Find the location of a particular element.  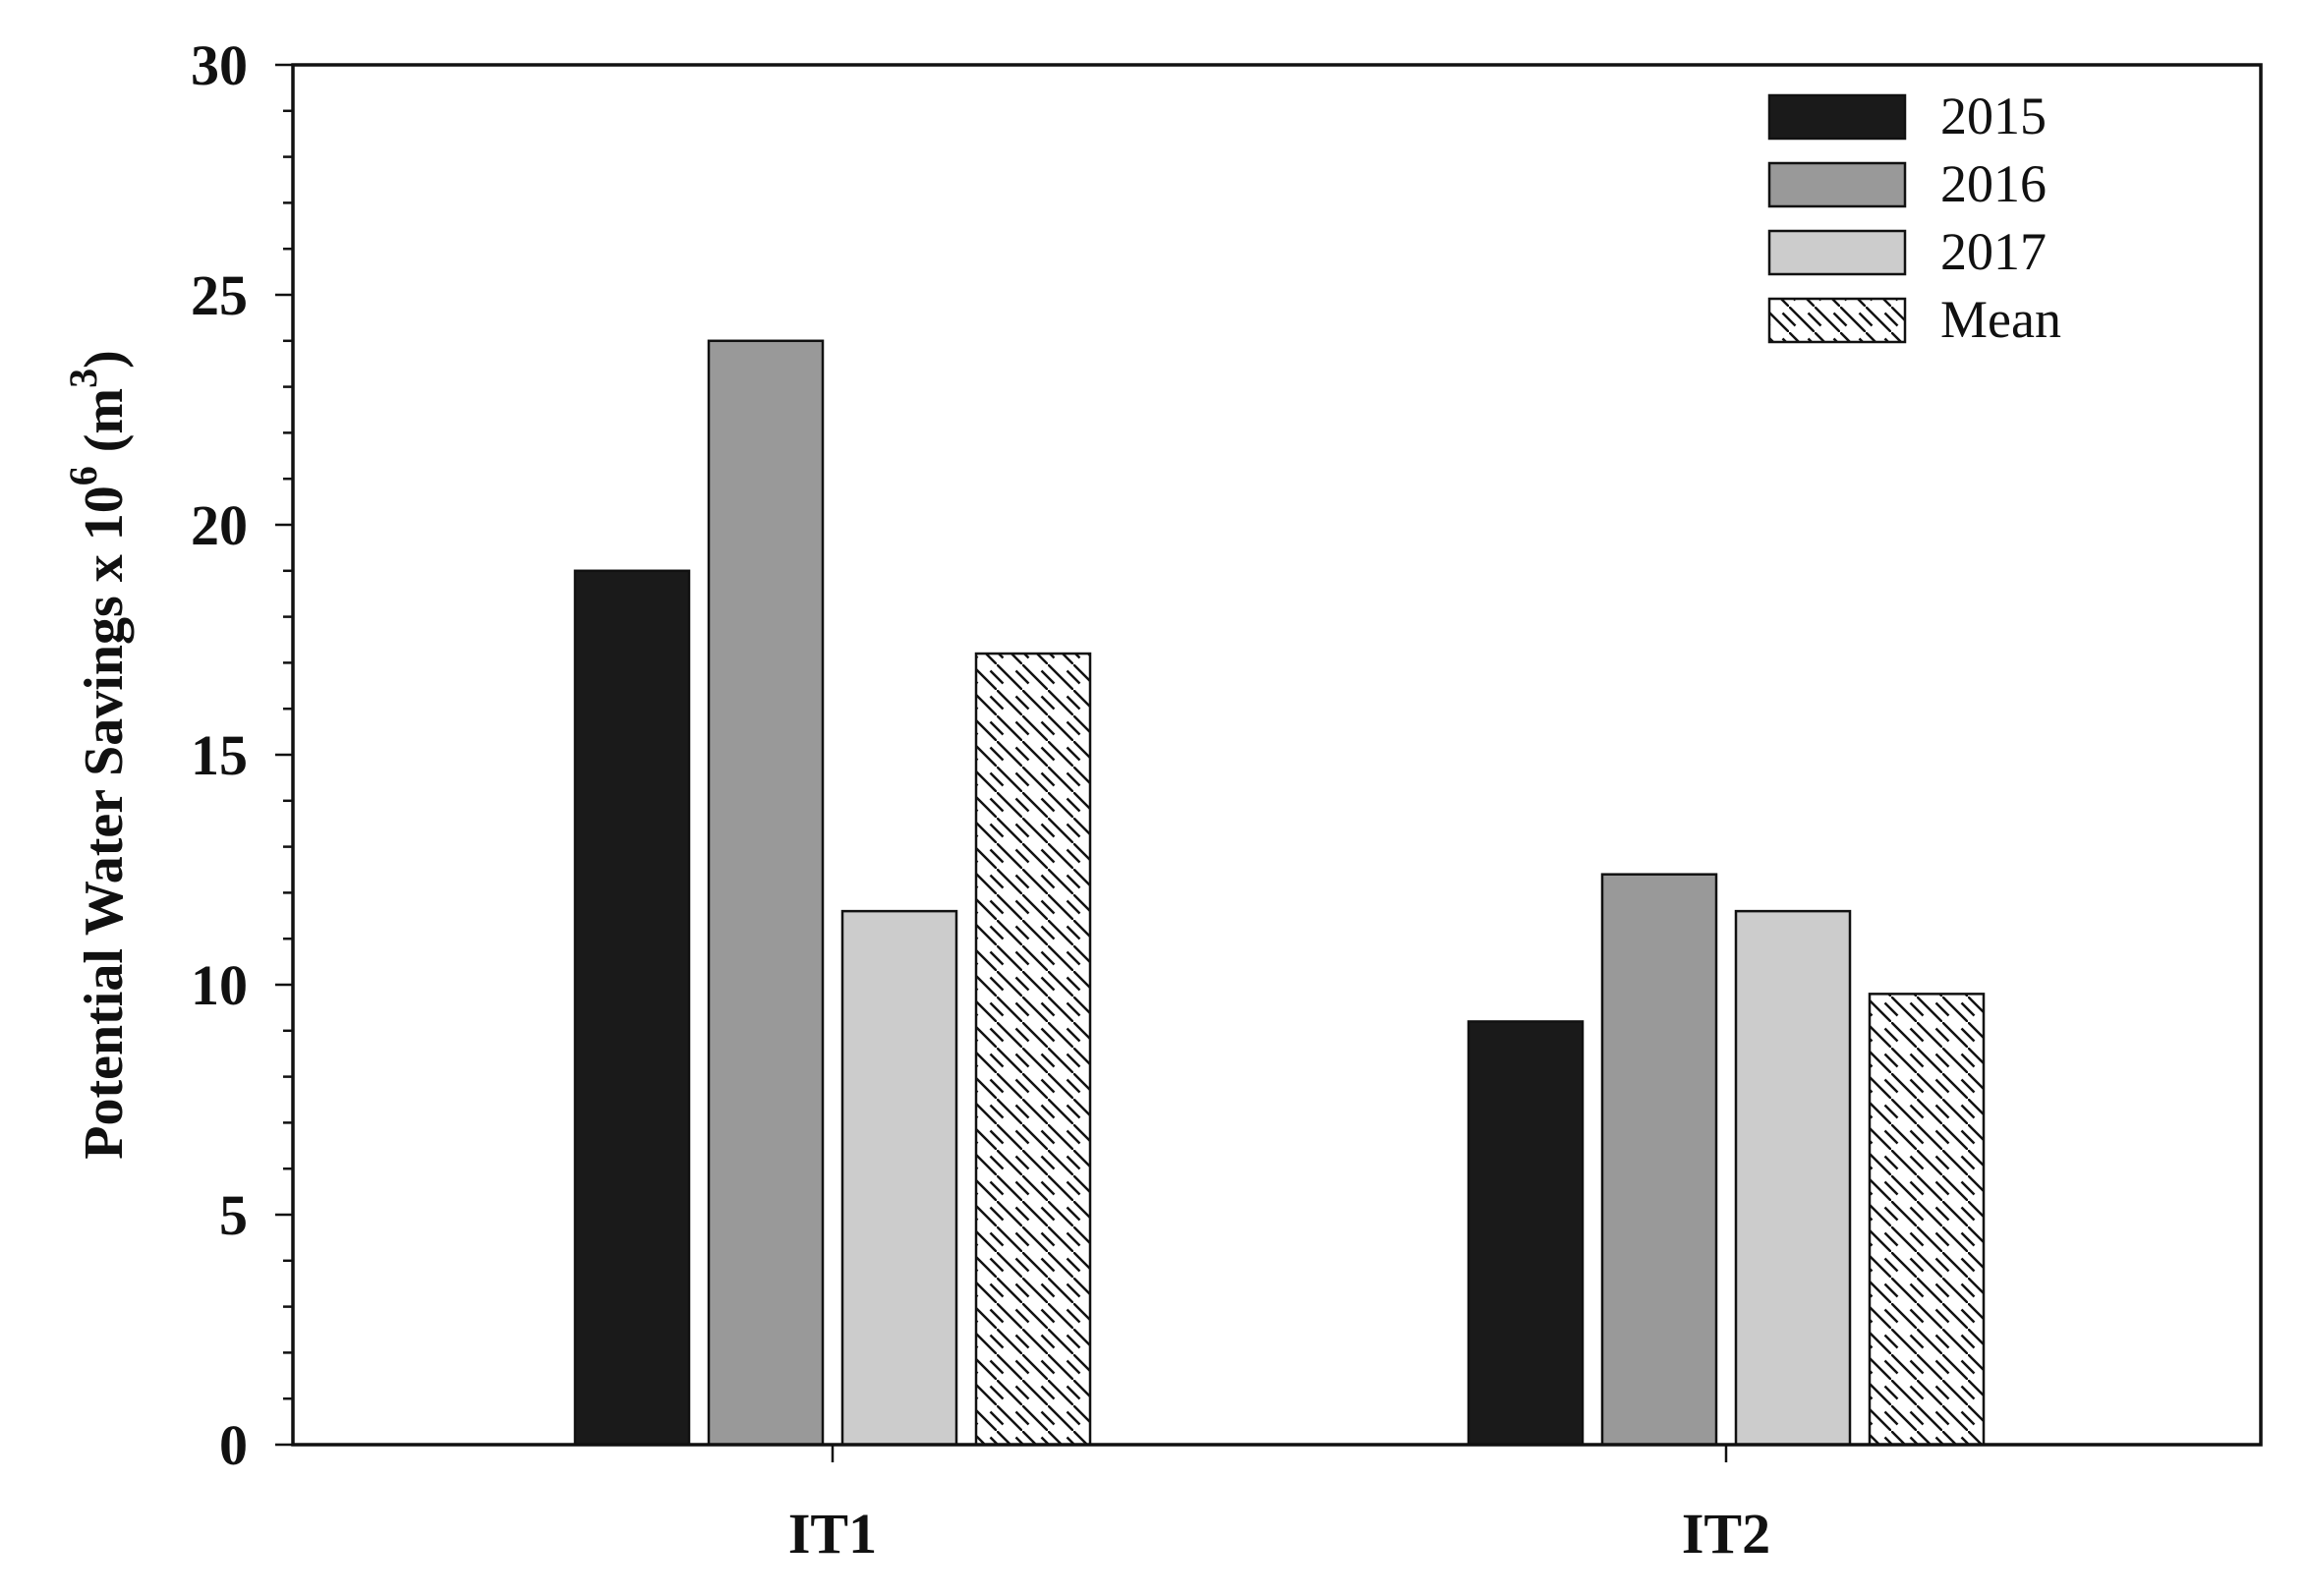

y-axis-title: Potential Water Savings x 106 (m3) is located at coordinates (98, 754).